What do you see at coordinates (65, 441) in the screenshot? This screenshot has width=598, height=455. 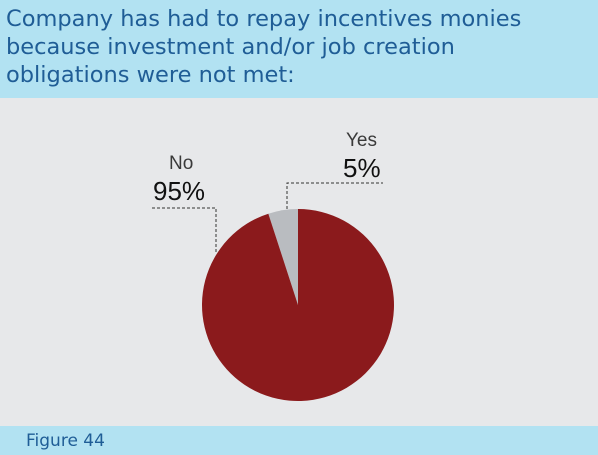 I see `figure-label: Figure 44` at bounding box center [65, 441].